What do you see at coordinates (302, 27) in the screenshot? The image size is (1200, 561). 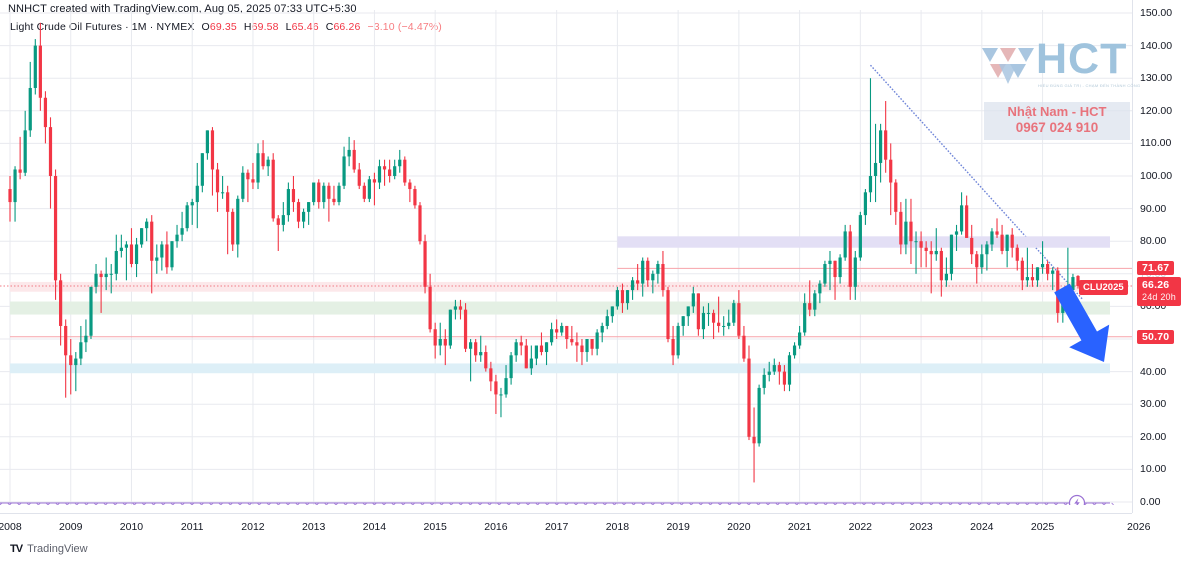 I see `legend-low: L65.46` at bounding box center [302, 27].